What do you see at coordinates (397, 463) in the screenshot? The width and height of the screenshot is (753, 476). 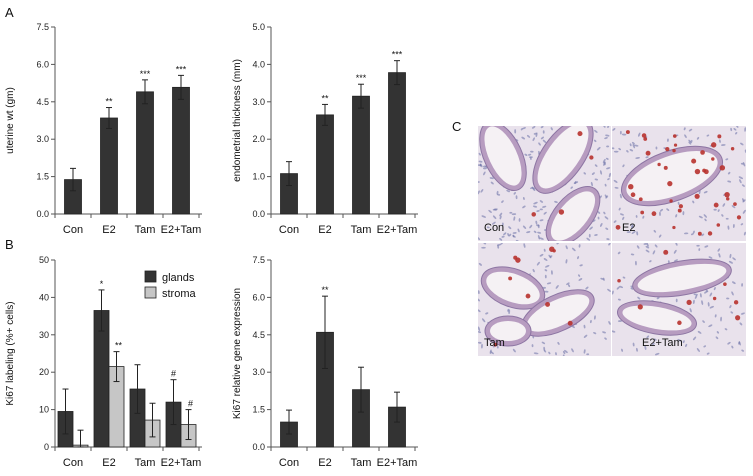 I see `x-tick-label: E2+Tam` at bounding box center [397, 463].